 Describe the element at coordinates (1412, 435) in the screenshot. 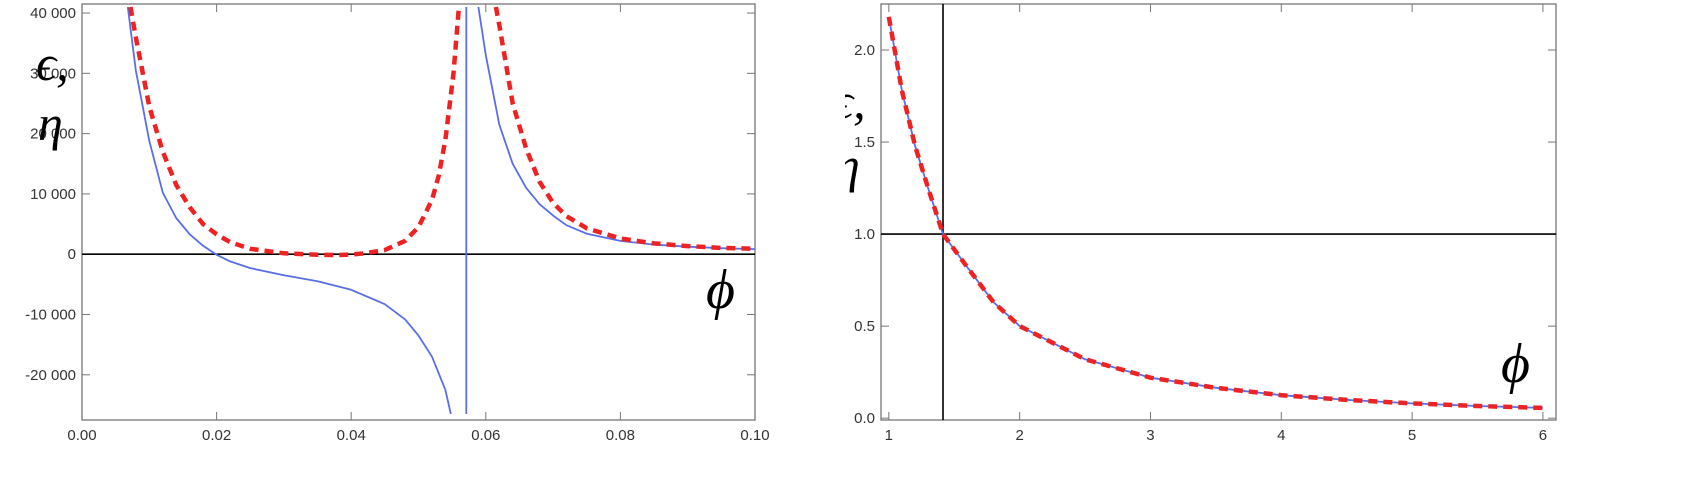

I see `right-xtick-label: 5` at that location.